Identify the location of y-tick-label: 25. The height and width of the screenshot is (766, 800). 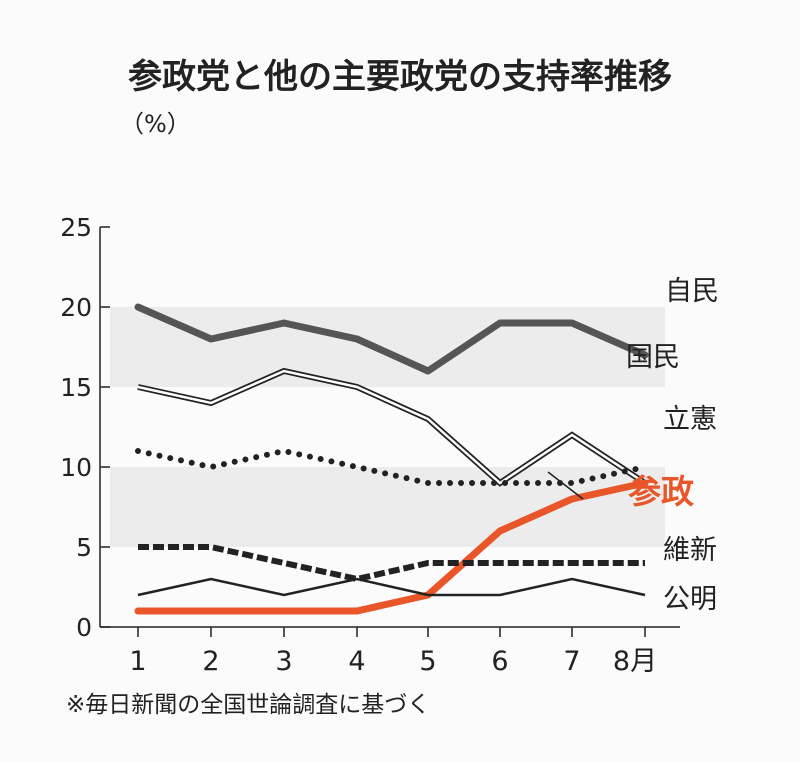
(76, 227).